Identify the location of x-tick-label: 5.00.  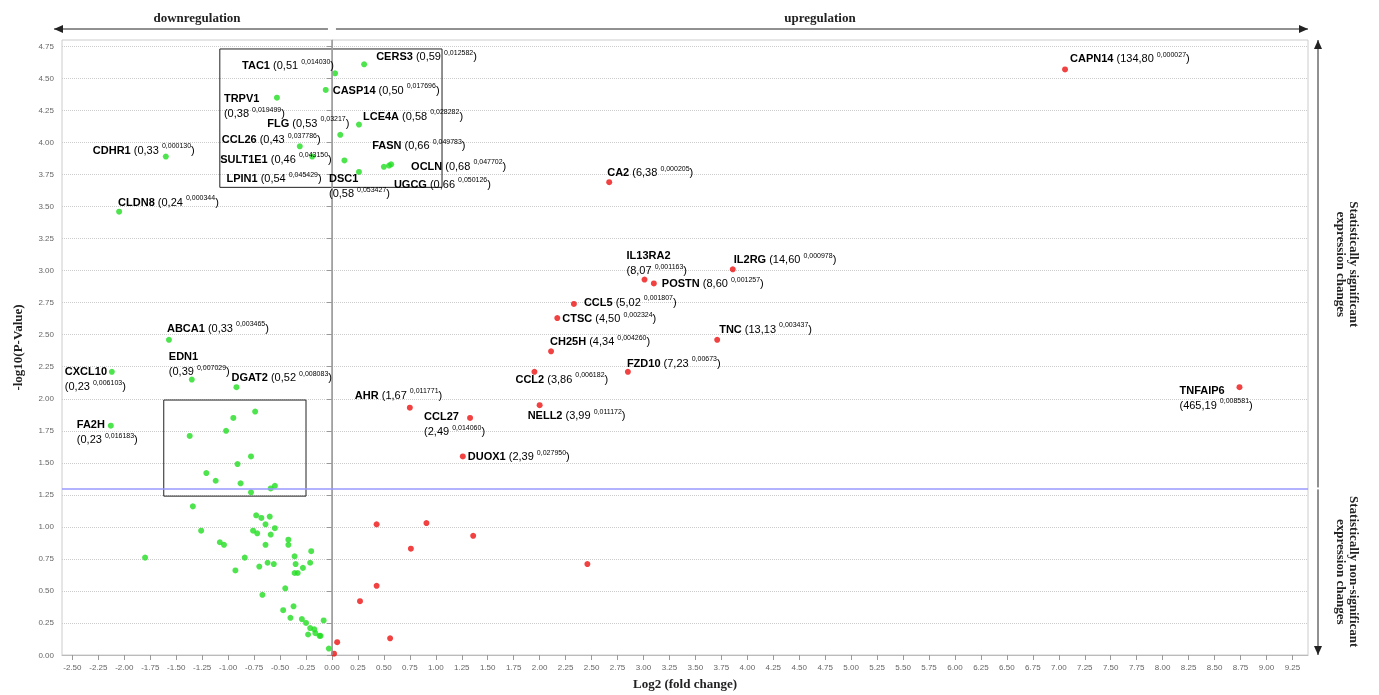
(851, 667).